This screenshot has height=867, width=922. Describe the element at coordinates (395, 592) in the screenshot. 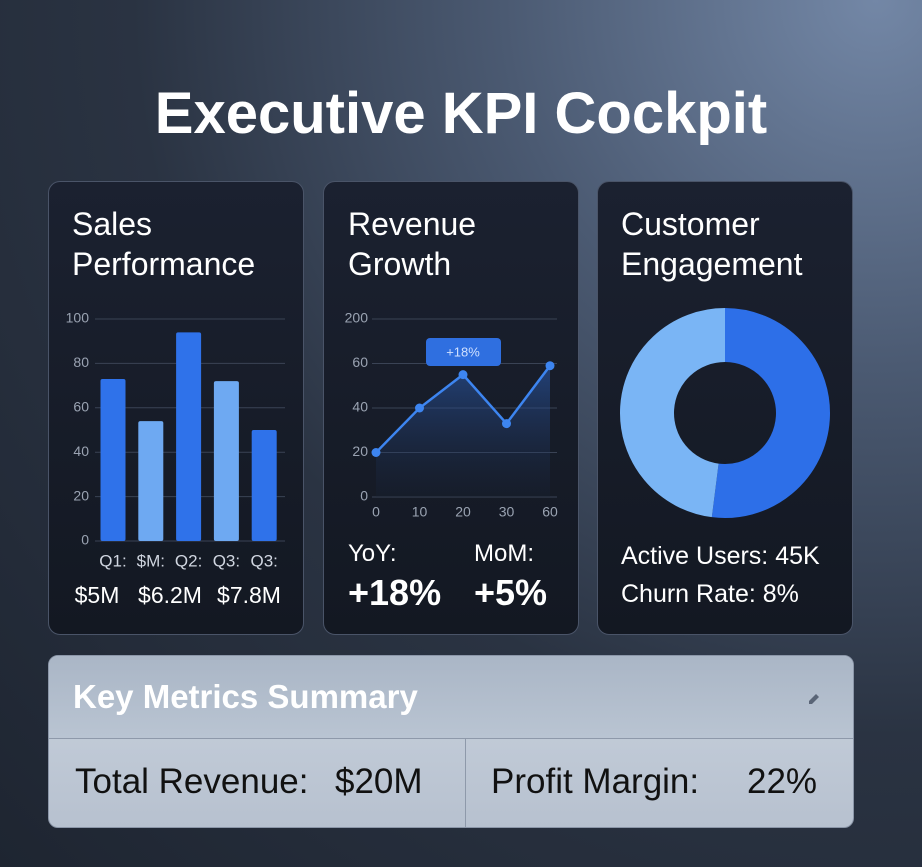

I see `kpi-value: +18%` at that location.